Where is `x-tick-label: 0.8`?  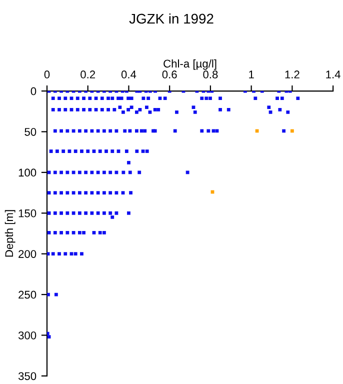
x-tick-label: 0.8 is located at coordinates (210, 74).